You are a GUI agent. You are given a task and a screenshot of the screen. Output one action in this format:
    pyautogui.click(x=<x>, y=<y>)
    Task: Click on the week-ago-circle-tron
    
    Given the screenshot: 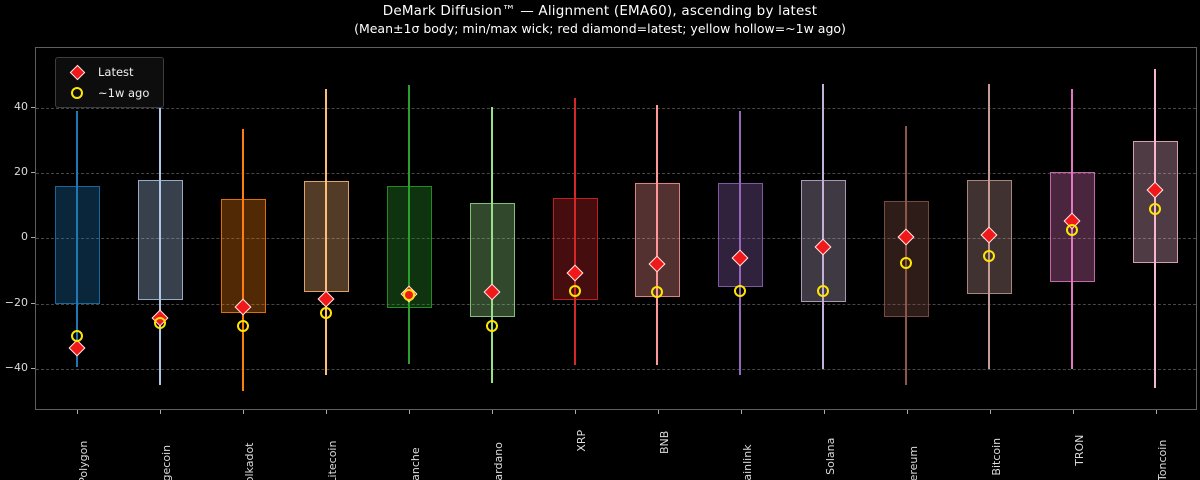 What is the action you would take?
    pyautogui.click(x=1071, y=230)
    